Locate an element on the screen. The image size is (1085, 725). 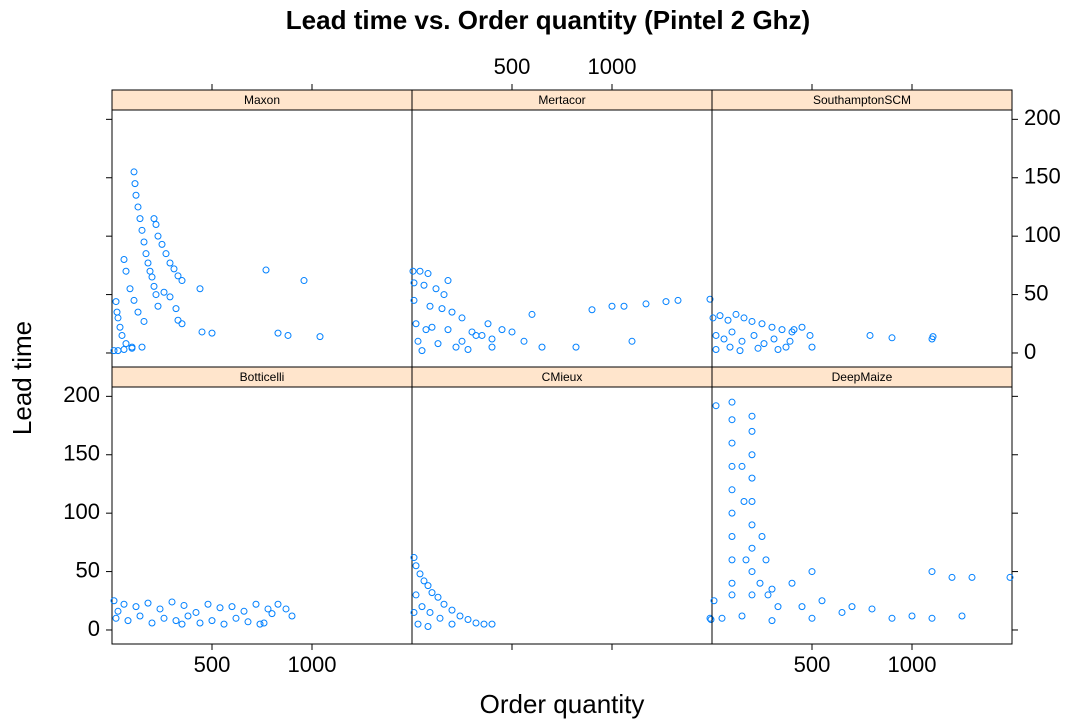
y-tick-label: 50 is located at coordinates (88, 569).